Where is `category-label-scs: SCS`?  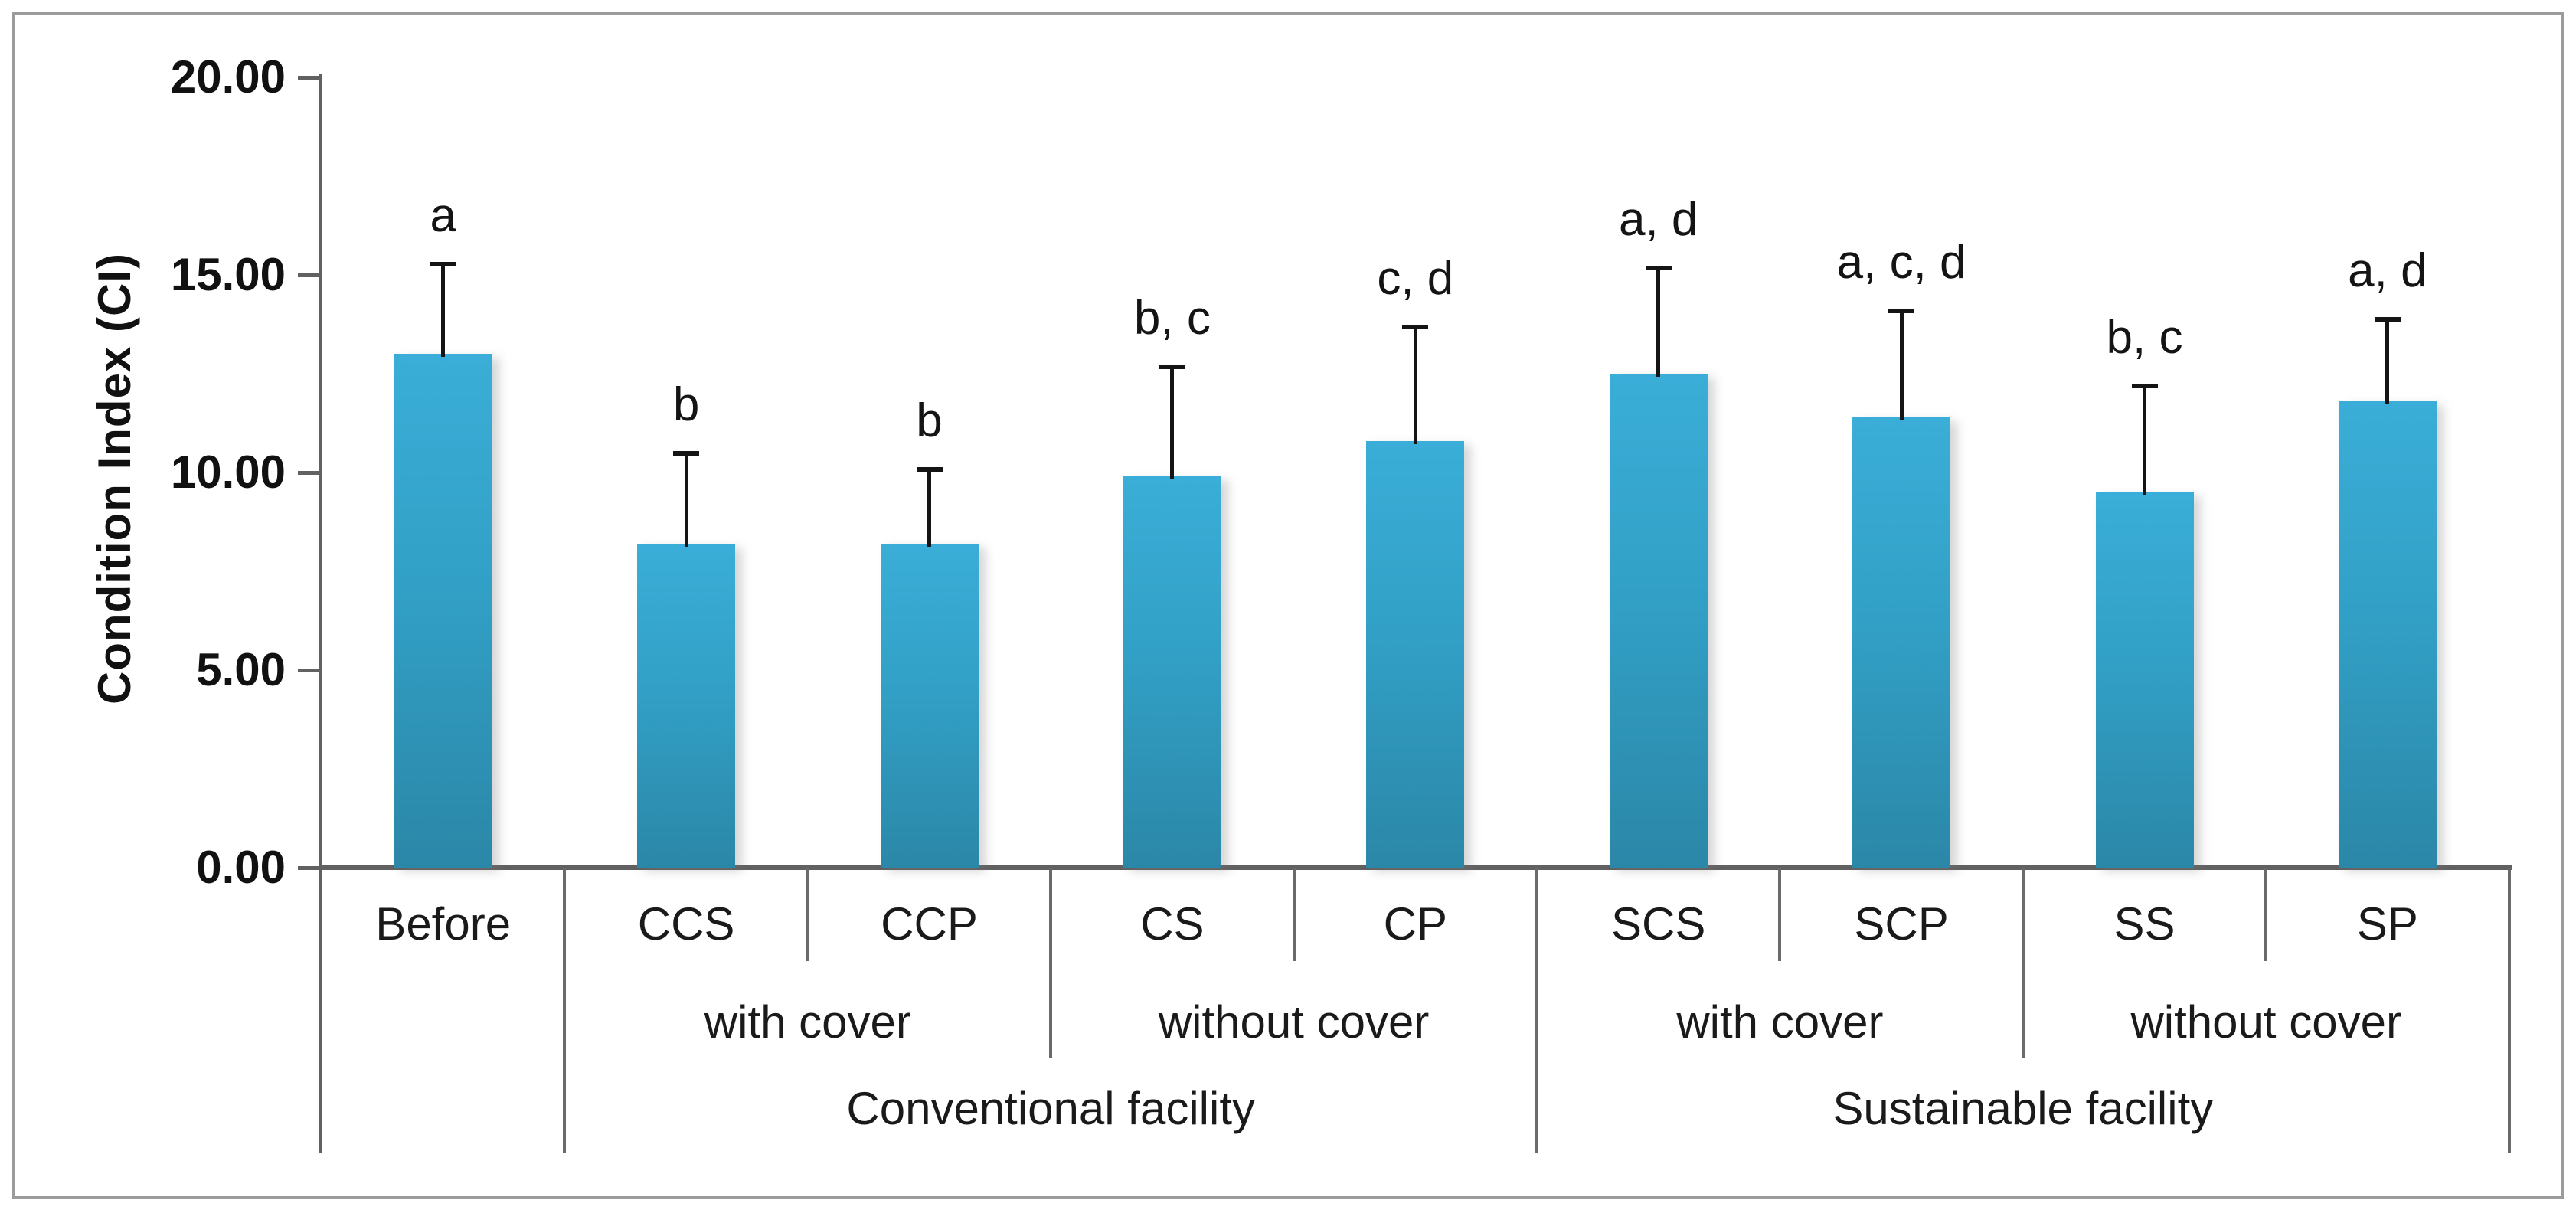 category-label-scs: SCS is located at coordinates (1658, 924).